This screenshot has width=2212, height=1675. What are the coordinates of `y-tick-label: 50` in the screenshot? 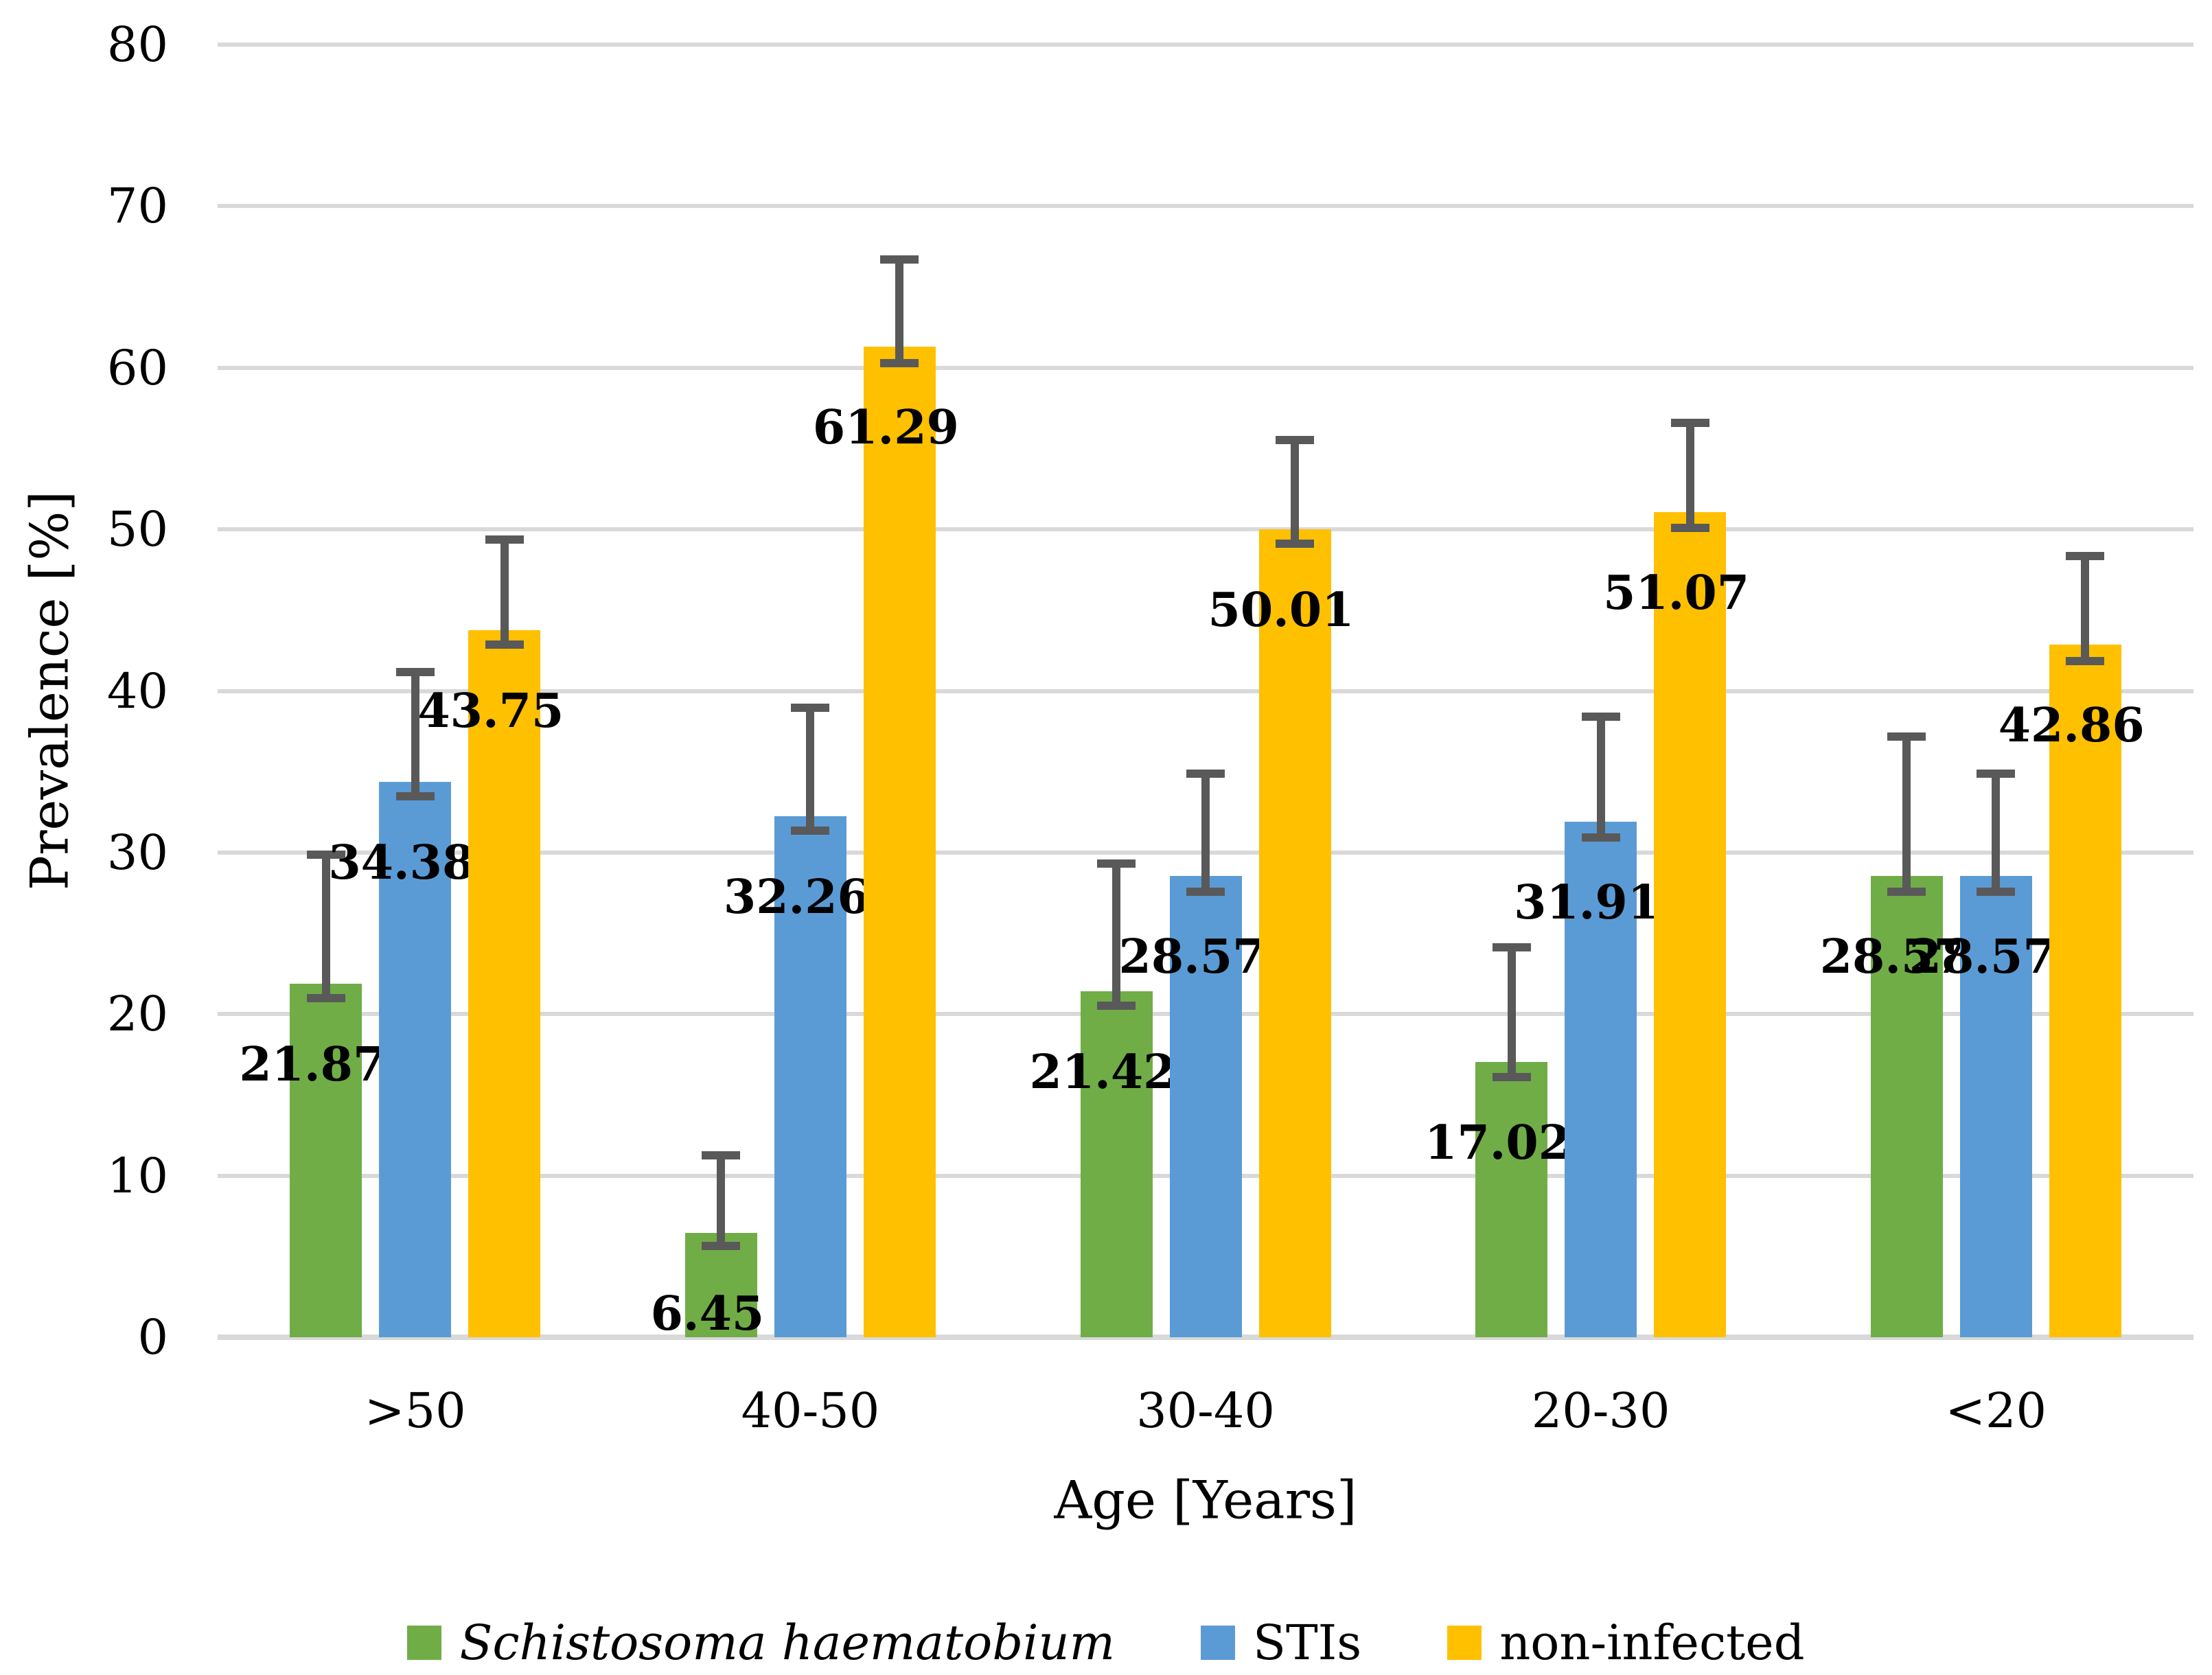 It's located at (137, 529).